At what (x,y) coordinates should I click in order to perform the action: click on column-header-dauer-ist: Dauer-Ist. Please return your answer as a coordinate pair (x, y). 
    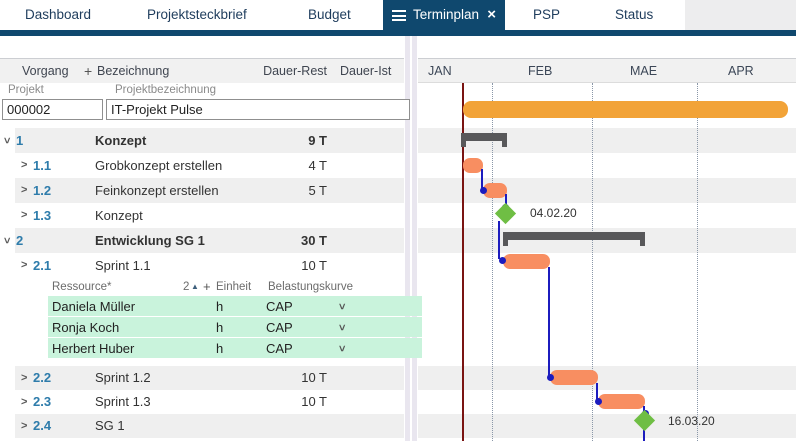
    Looking at the image, I should click on (366, 71).